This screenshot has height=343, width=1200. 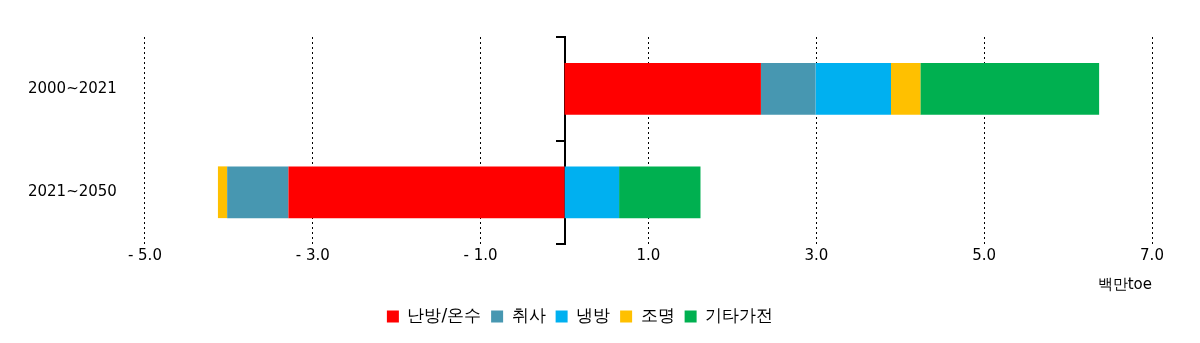 I want to click on legend-label: 냉방, so click(x=593, y=314).